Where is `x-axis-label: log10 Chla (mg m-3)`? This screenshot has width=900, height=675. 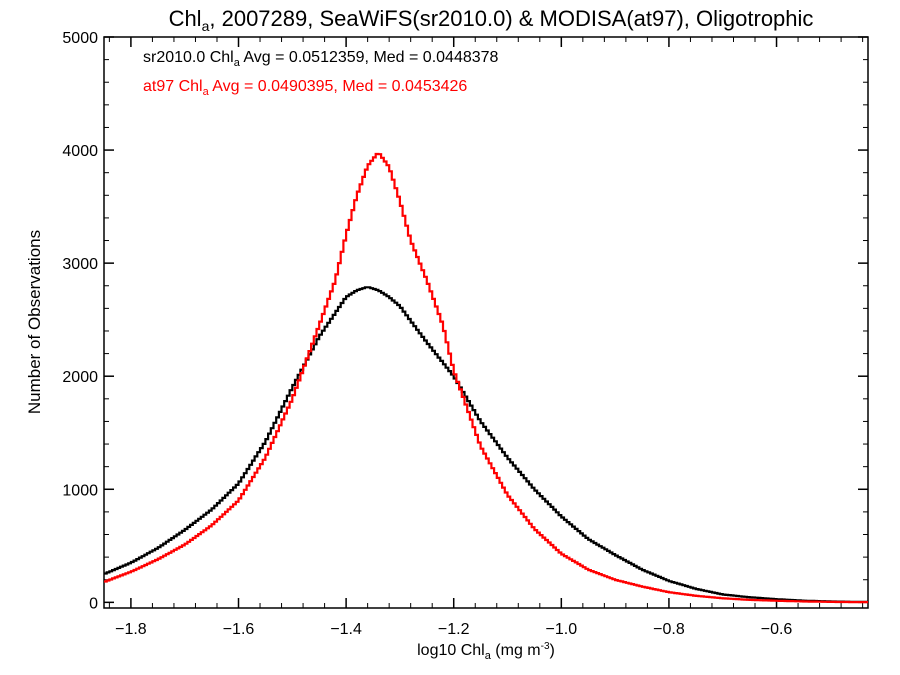
x-axis-label: log10 Chla (mg m-3) is located at coordinates (486, 651).